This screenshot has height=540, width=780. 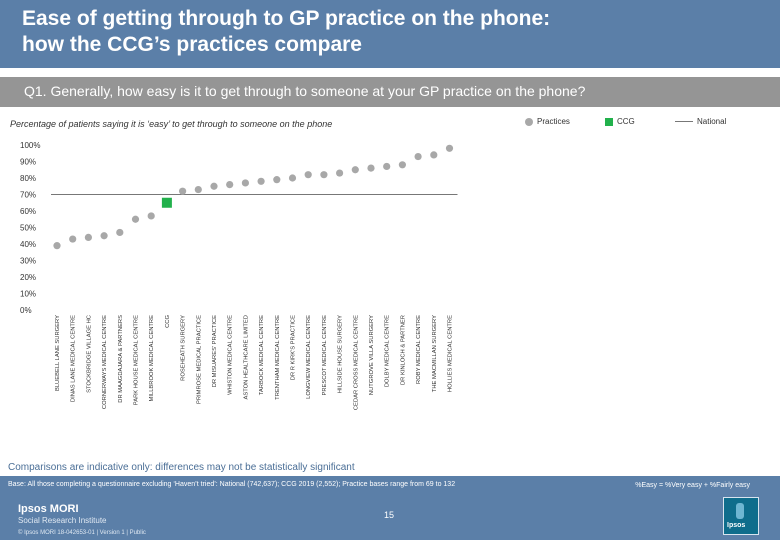 I want to click on x-tick-label: CCG, so click(x=168, y=321).